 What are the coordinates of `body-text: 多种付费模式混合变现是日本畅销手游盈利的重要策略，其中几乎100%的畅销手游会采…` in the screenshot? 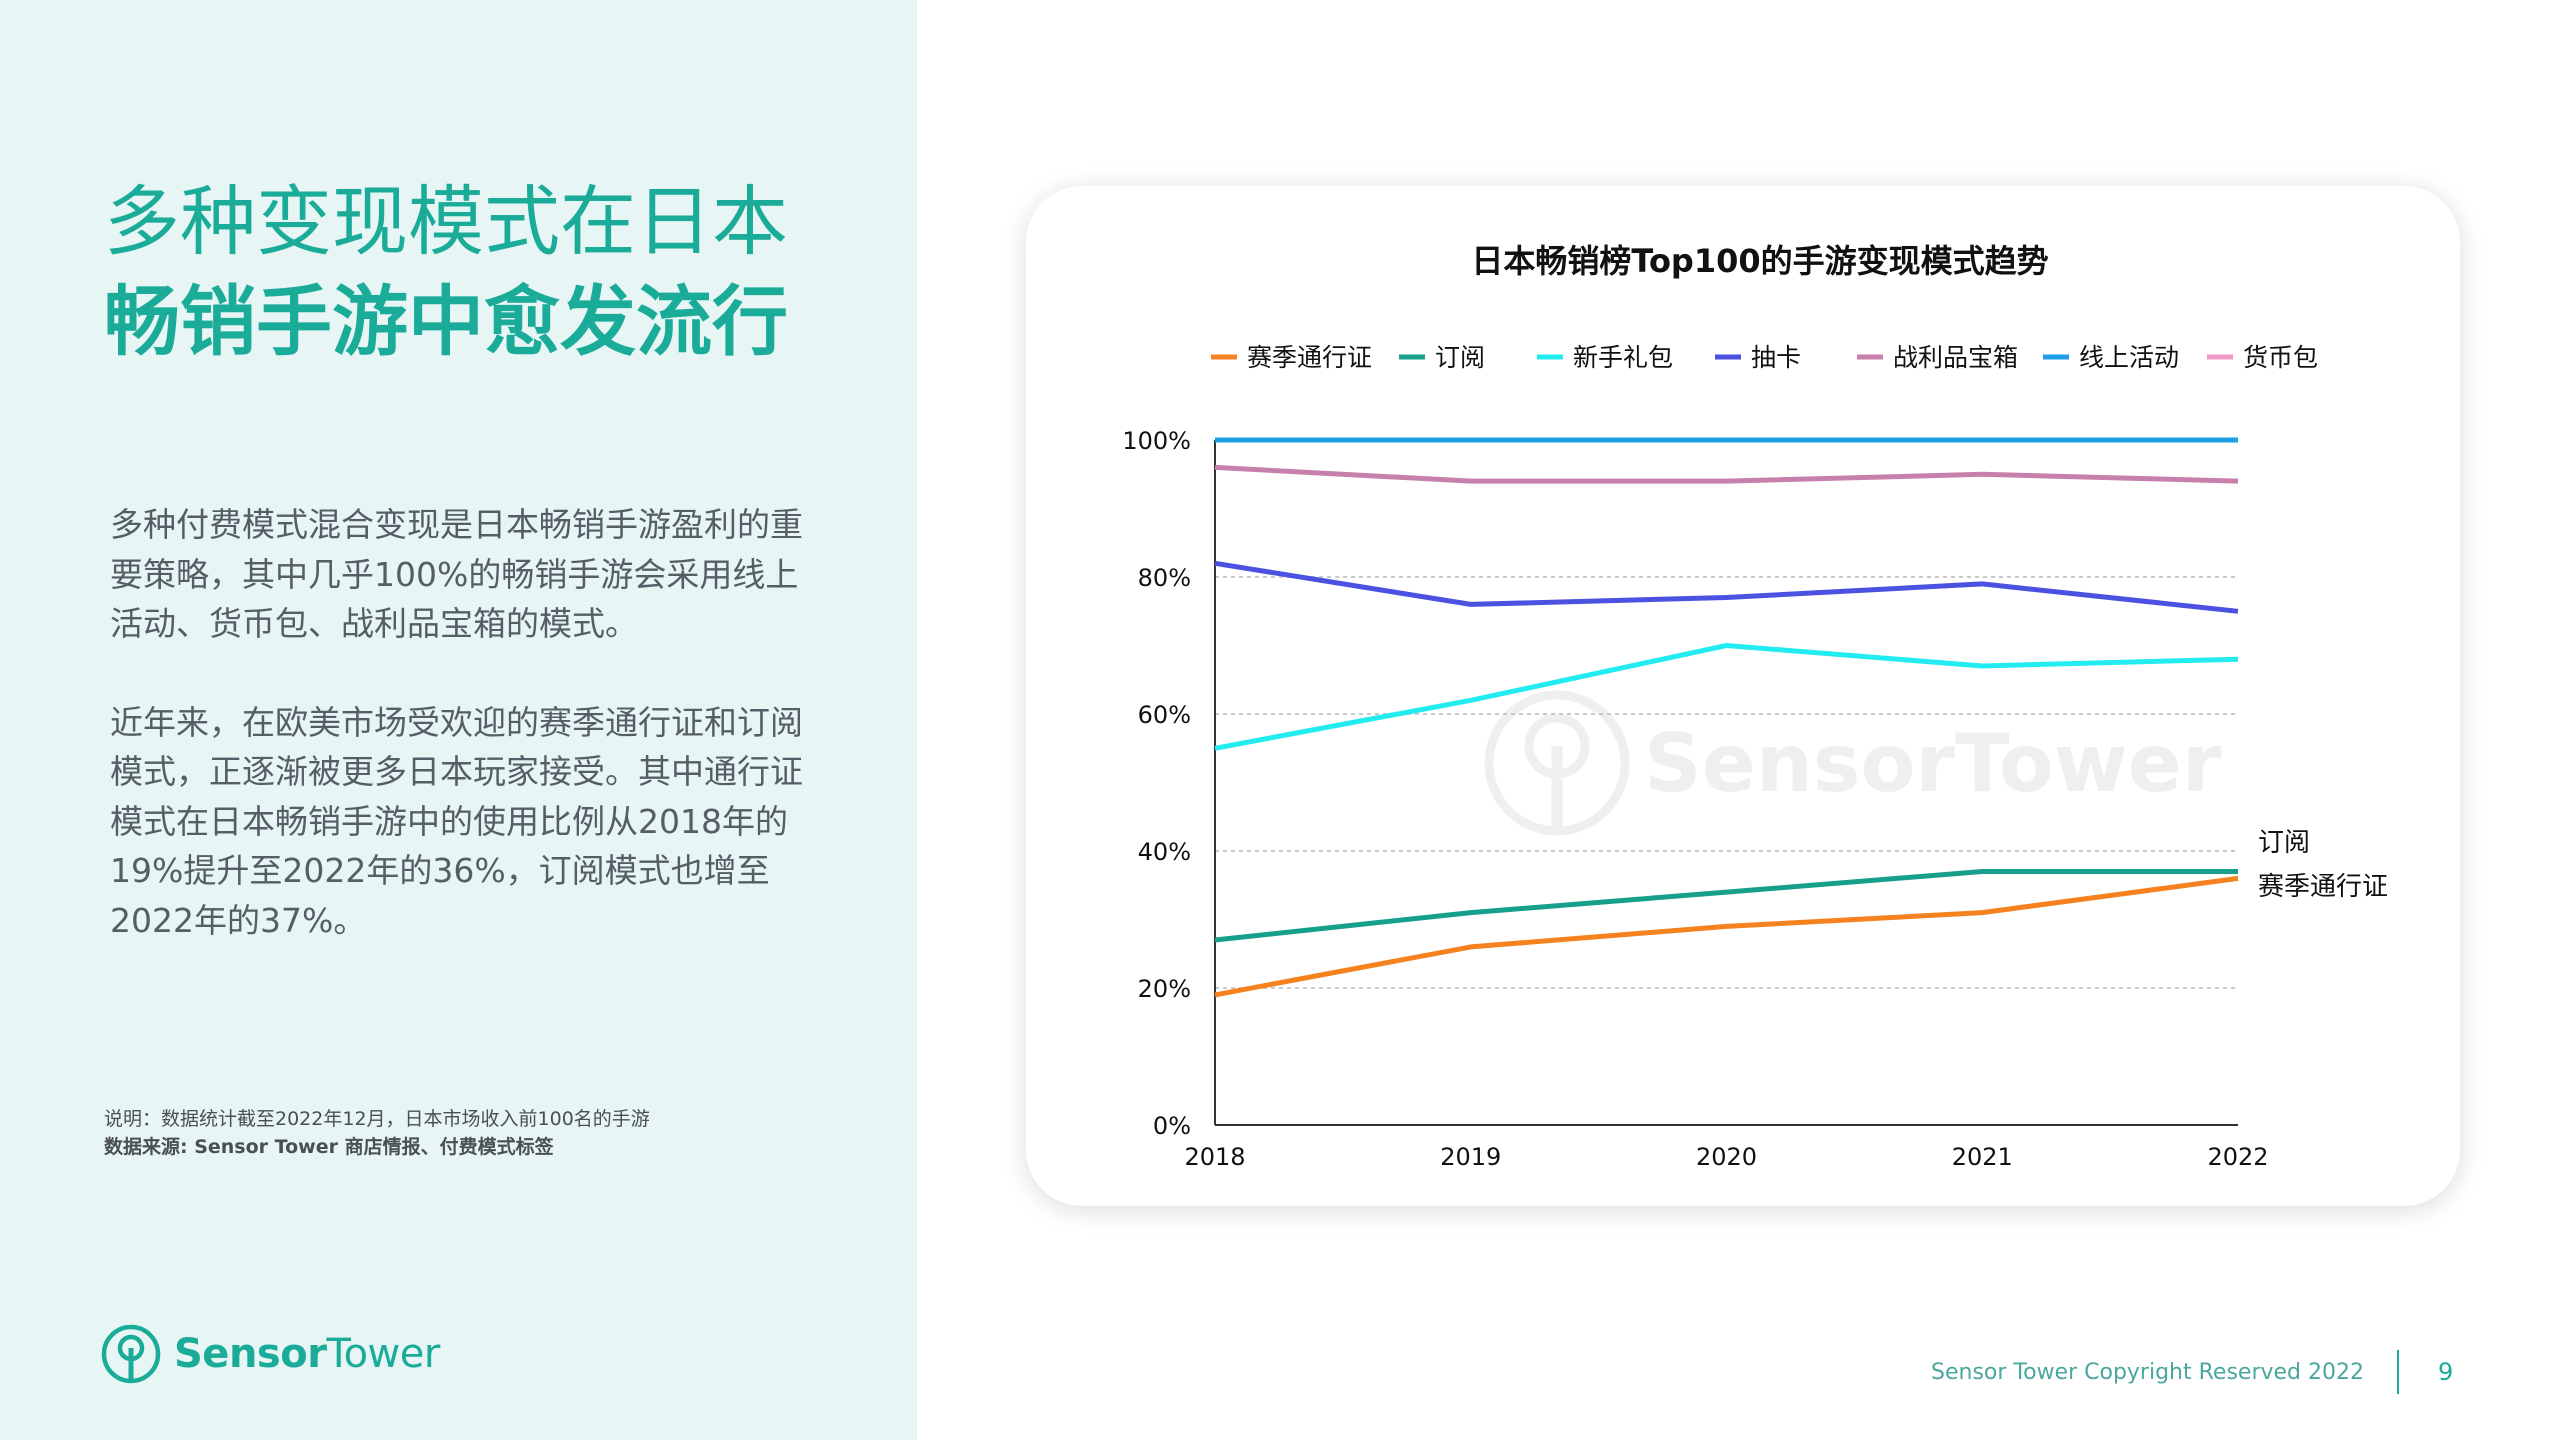 It's located at (460, 747).